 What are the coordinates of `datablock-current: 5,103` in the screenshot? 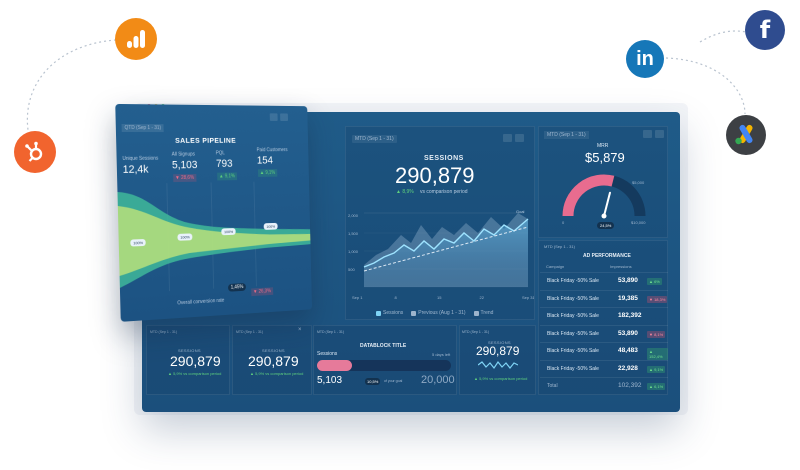 It's located at (329, 380).